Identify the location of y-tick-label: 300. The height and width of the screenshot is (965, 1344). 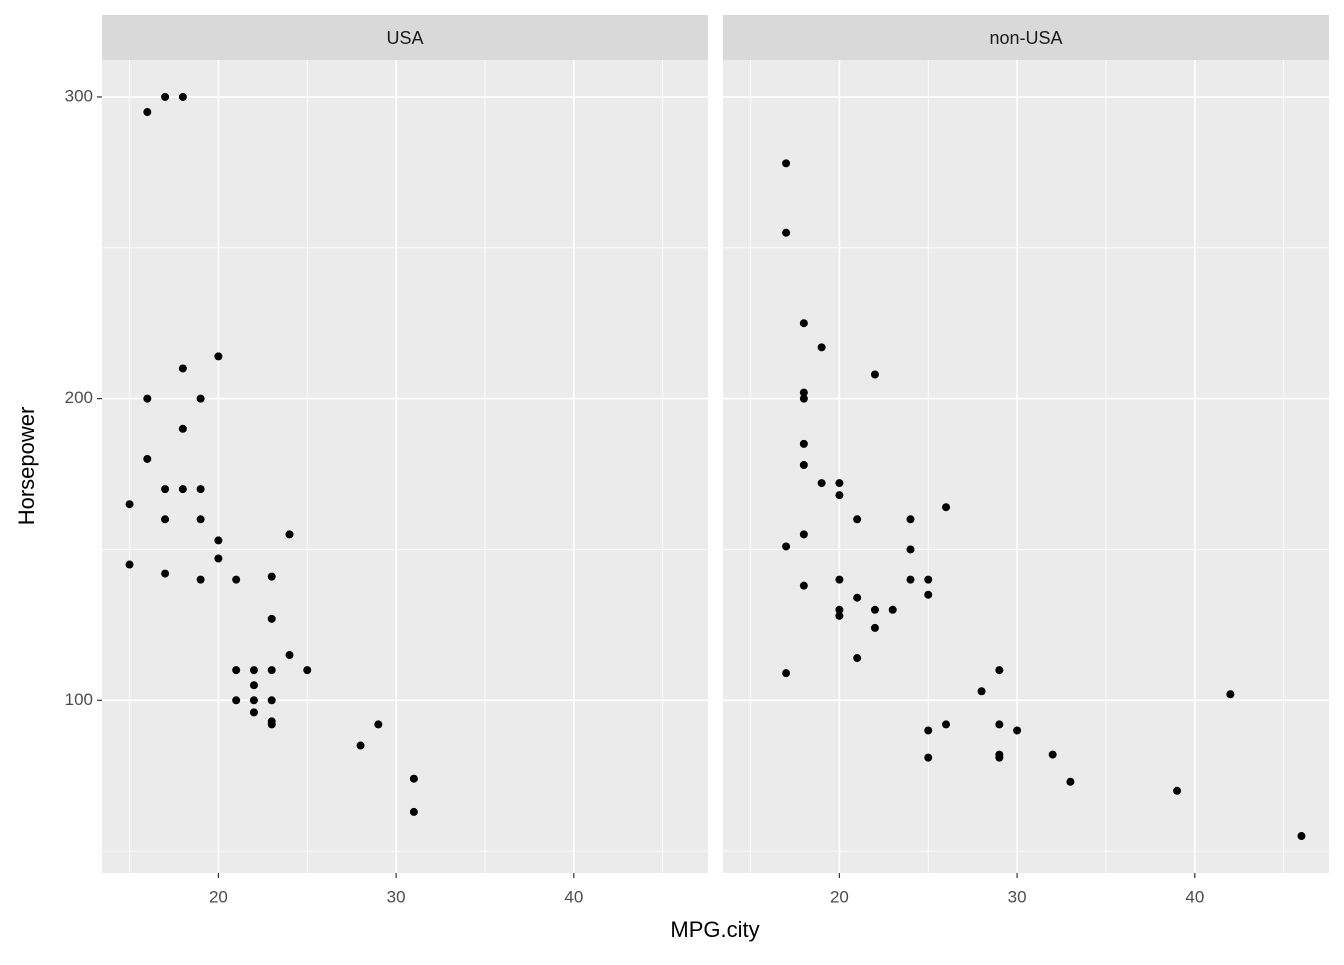
(79, 95).